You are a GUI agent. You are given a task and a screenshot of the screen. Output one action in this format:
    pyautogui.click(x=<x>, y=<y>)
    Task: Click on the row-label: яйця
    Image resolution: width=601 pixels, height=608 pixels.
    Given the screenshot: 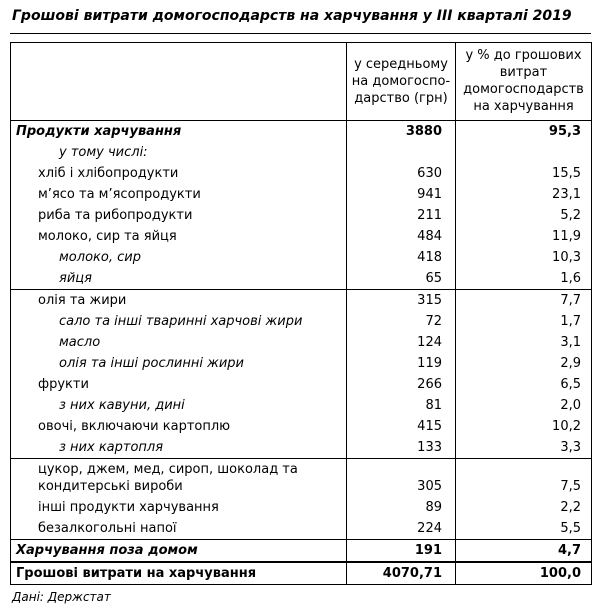 What is the action you would take?
    pyautogui.click(x=75, y=278)
    